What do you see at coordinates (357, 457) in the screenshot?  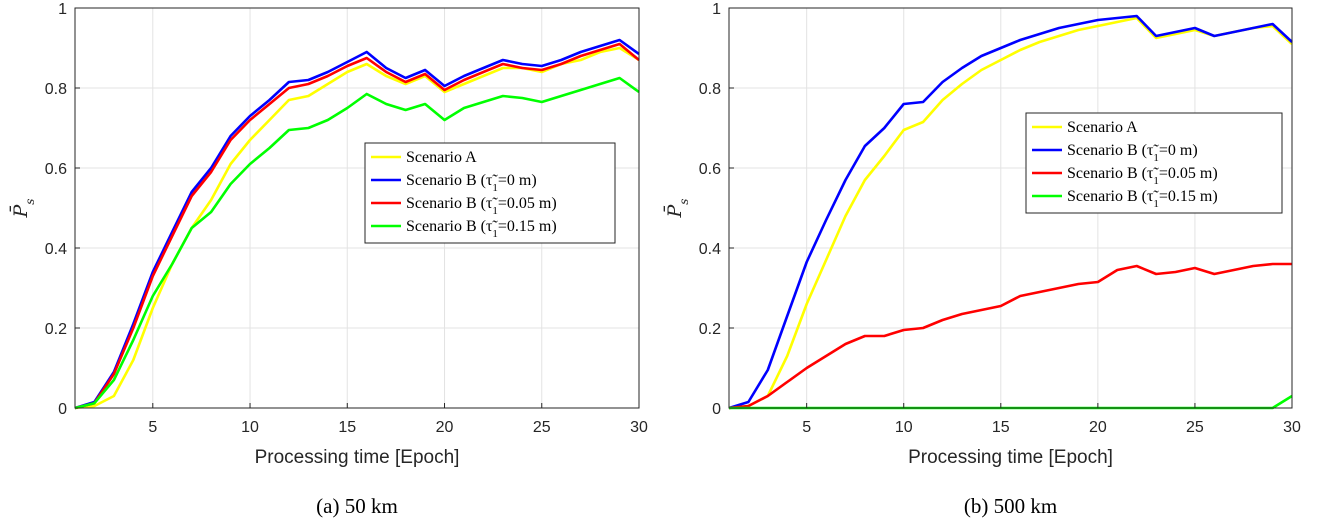 I see `x-axis-label-a: Processing time [Epoch]` at bounding box center [357, 457].